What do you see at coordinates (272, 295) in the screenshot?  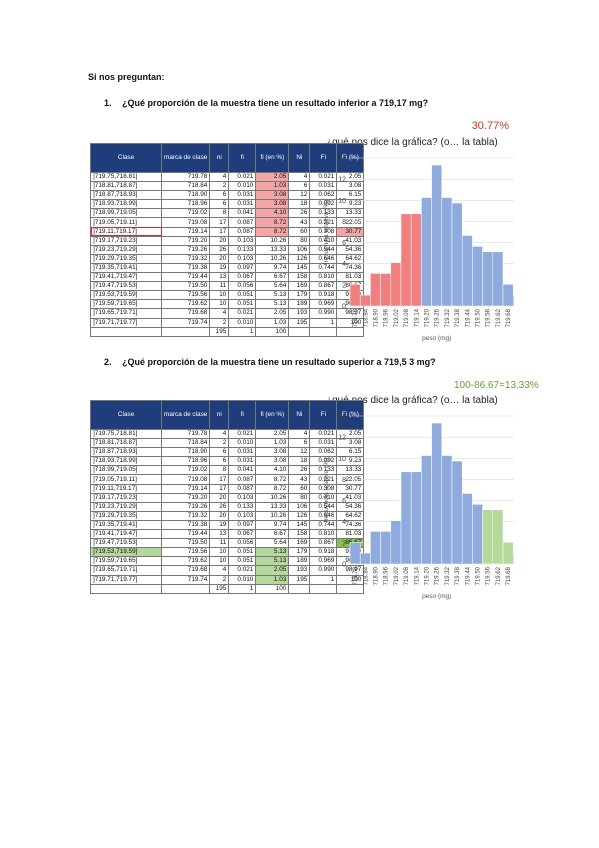 I see `table-cell: 5.13` at bounding box center [272, 295].